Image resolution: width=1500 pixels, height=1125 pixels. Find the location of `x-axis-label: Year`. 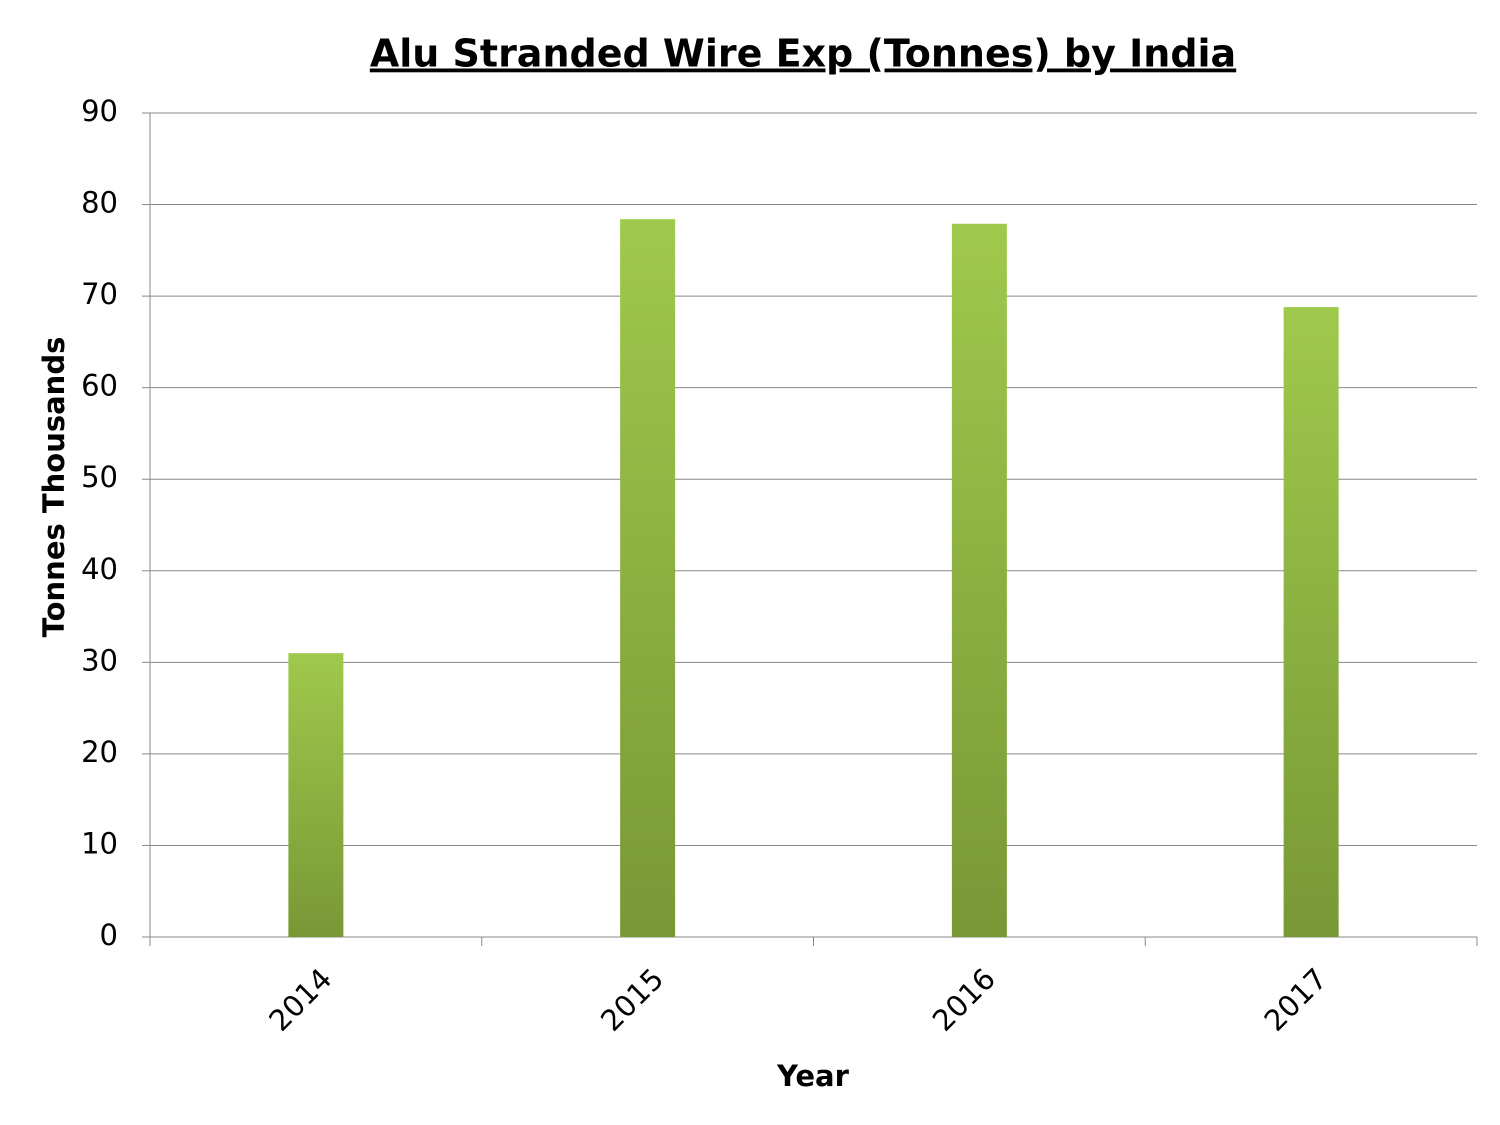

x-axis-label: Year is located at coordinates (813, 1076).